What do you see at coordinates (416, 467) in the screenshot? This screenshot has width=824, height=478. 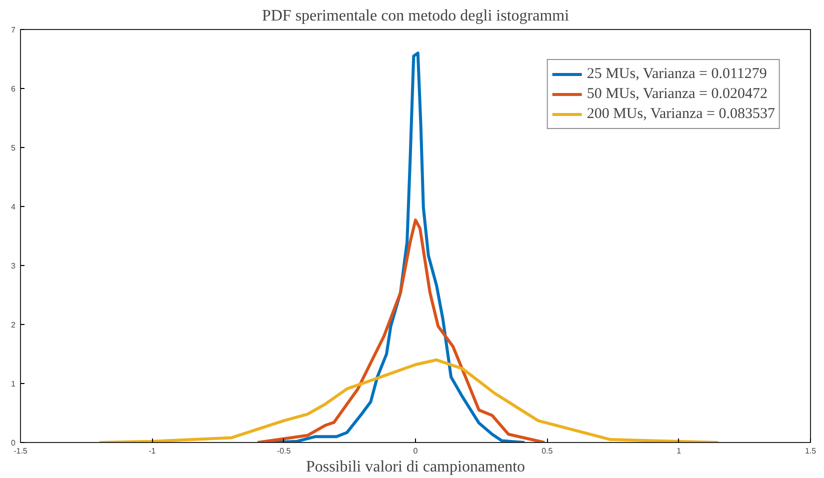 I see `x-axis-title: Possibili valori di campionamento` at bounding box center [416, 467].